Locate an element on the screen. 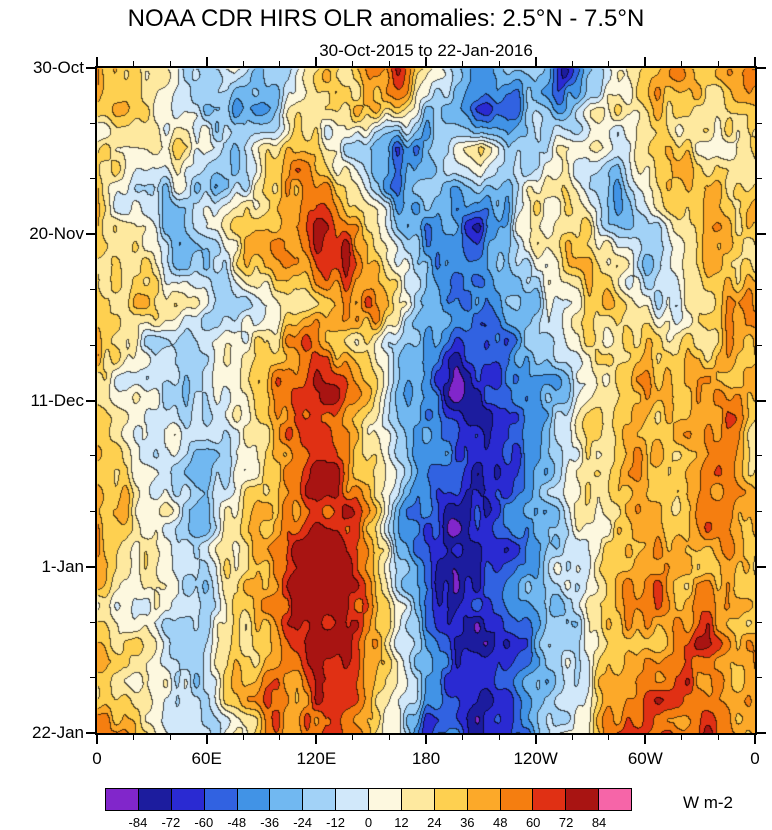 Image resolution: width=772 pixels, height=830 pixels. x-tick-label: 60W is located at coordinates (645, 758).